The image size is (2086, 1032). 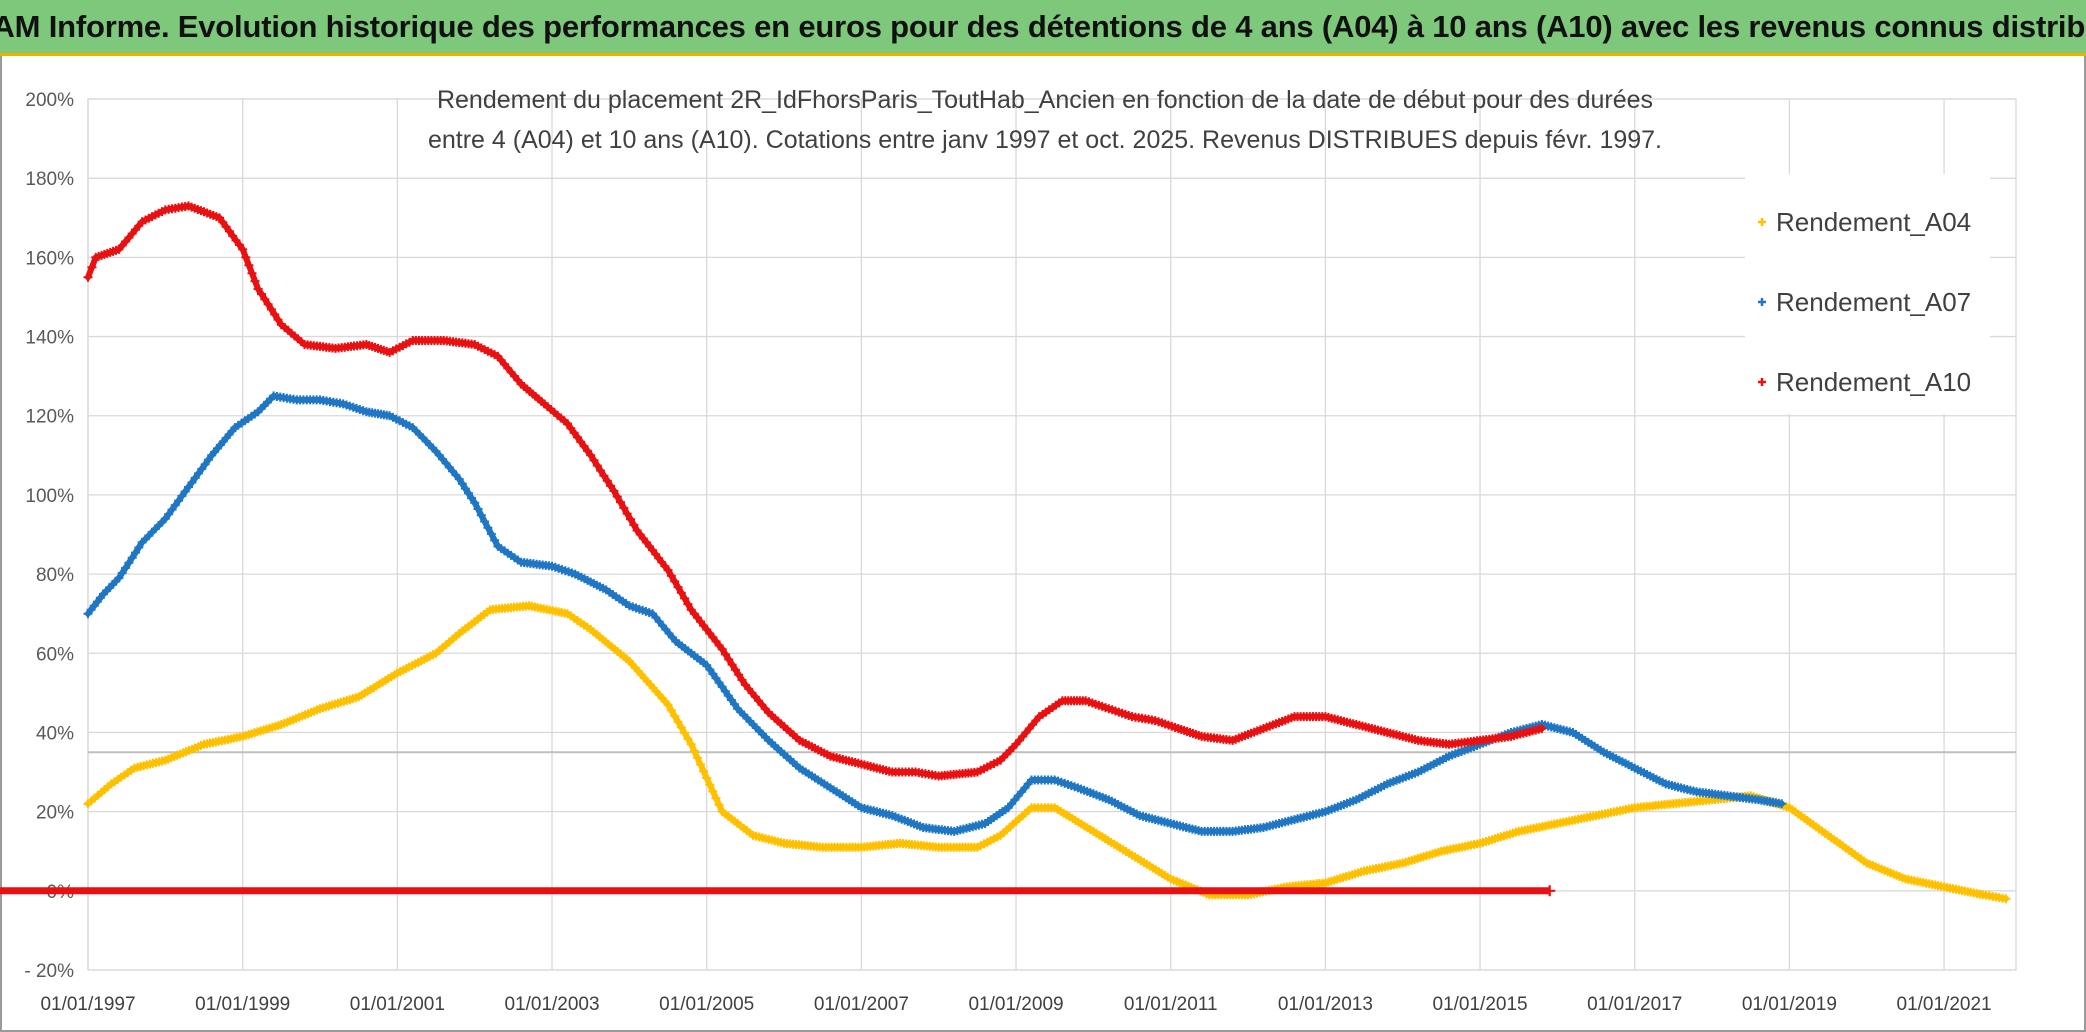 I want to click on y-tick-label: 140%, so click(x=49, y=338).